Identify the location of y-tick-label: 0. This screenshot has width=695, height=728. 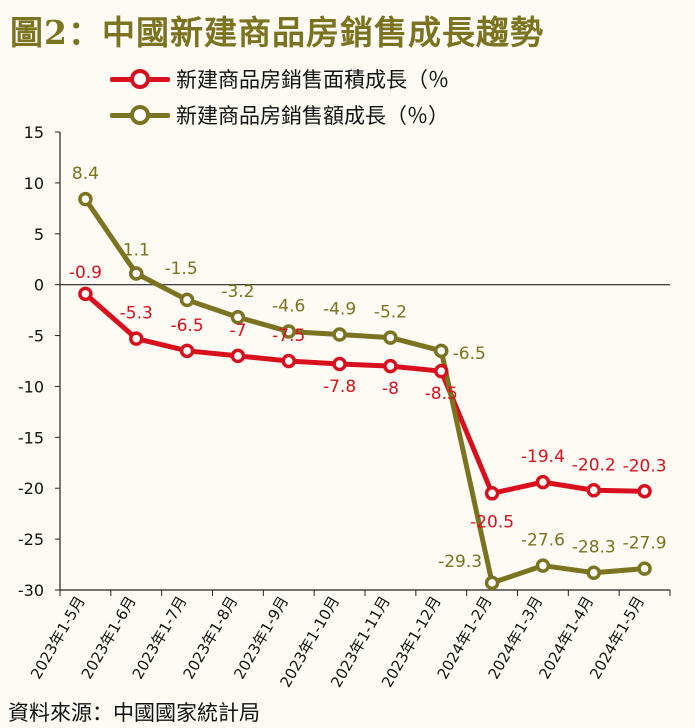
(39, 285).